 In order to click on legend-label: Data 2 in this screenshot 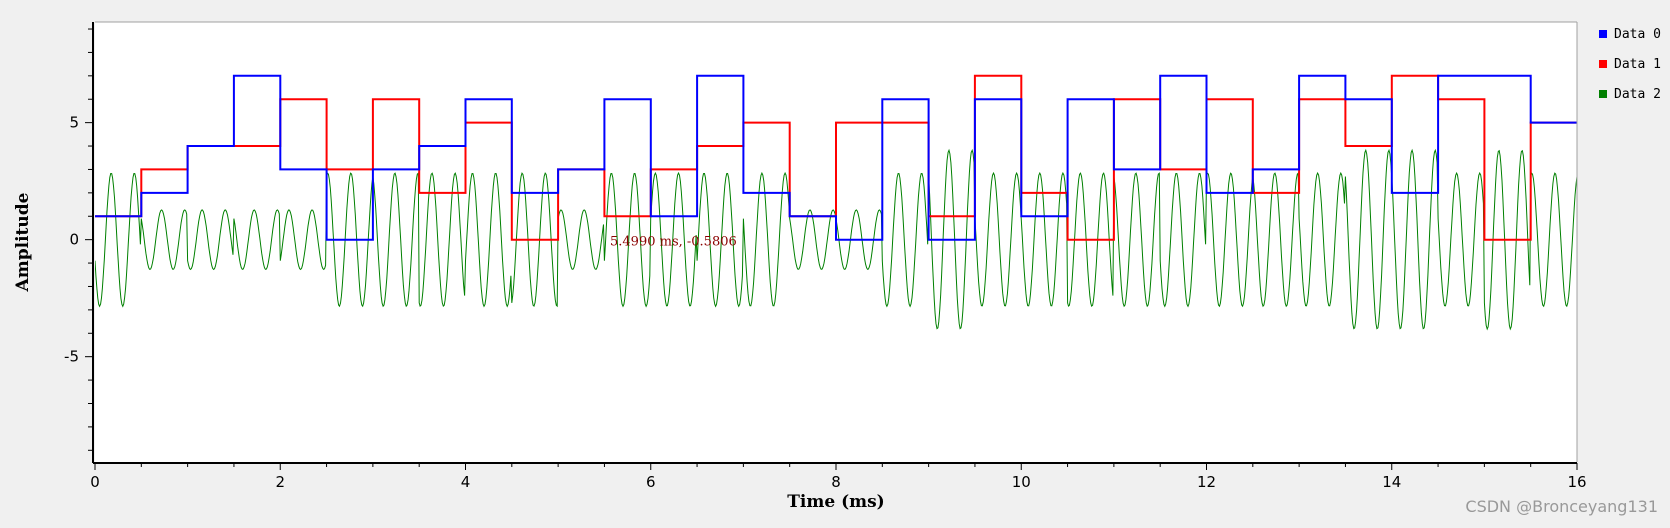, I will do `click(1637, 94)`.